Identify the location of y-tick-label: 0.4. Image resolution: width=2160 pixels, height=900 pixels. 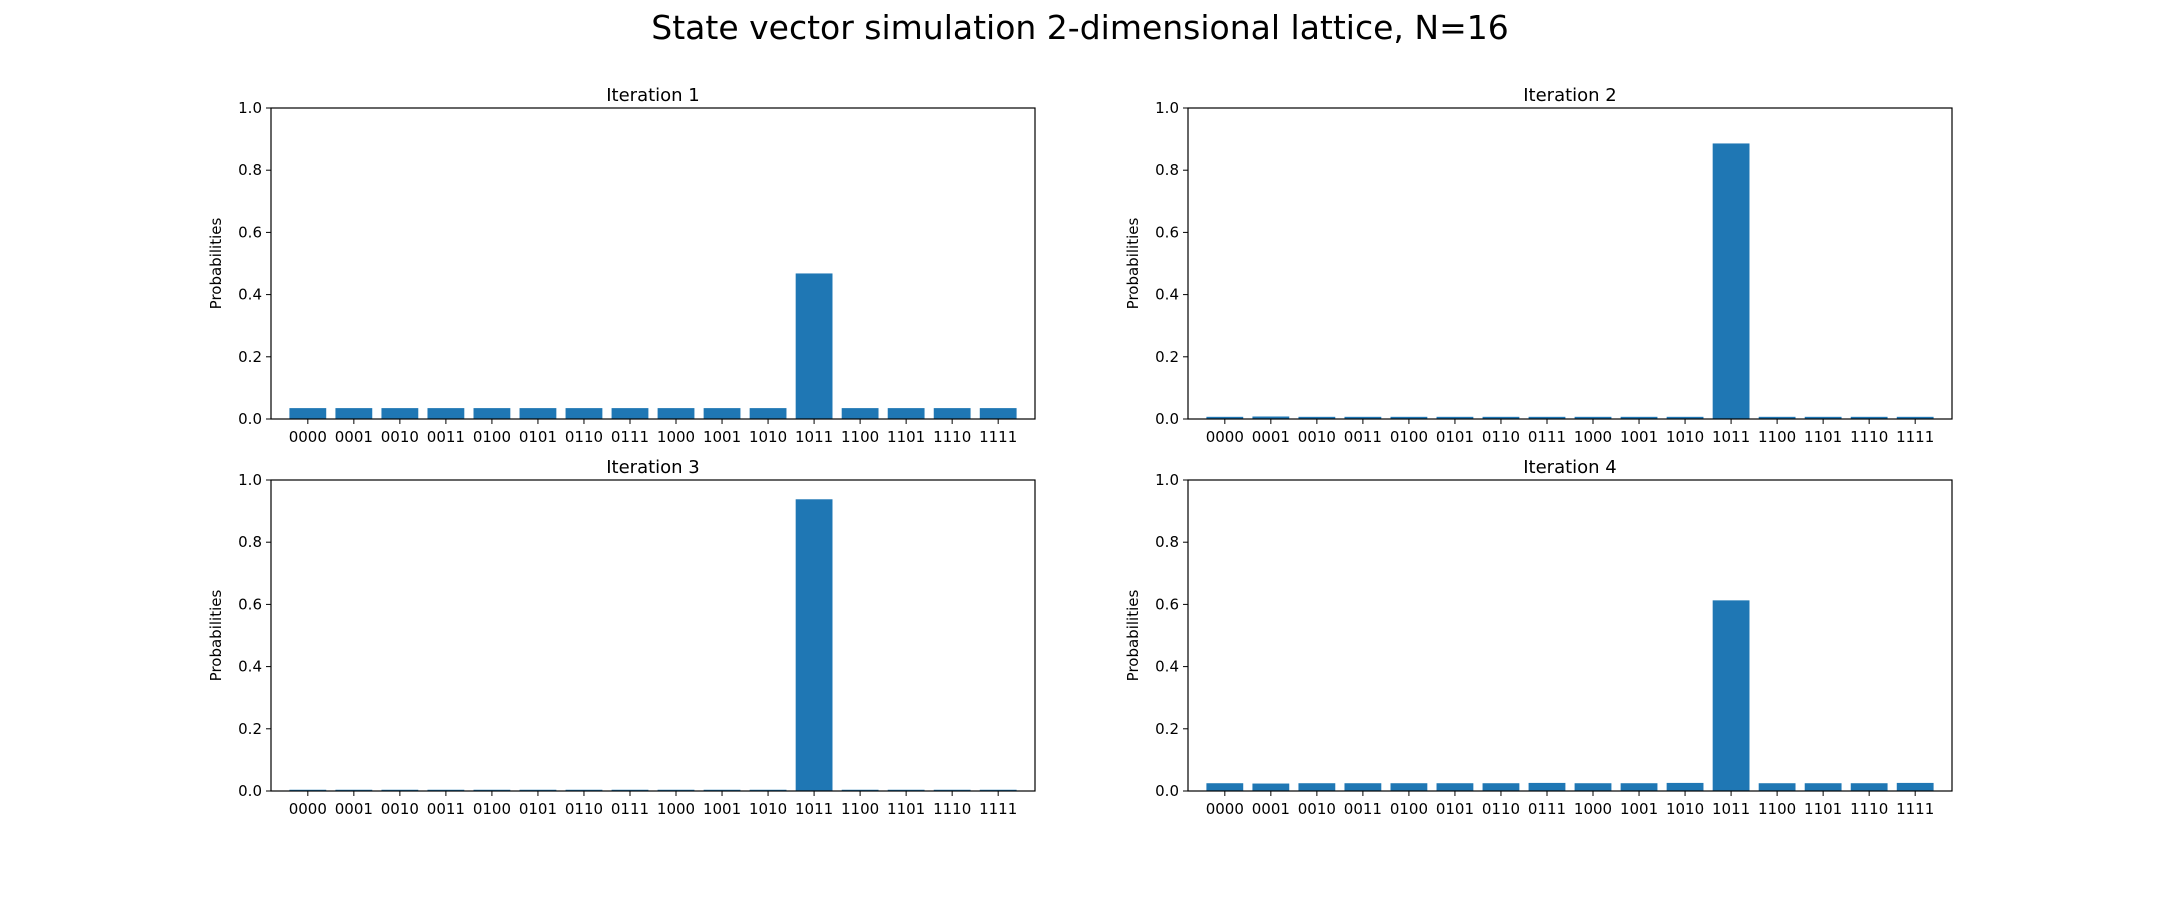
(1167, 295).